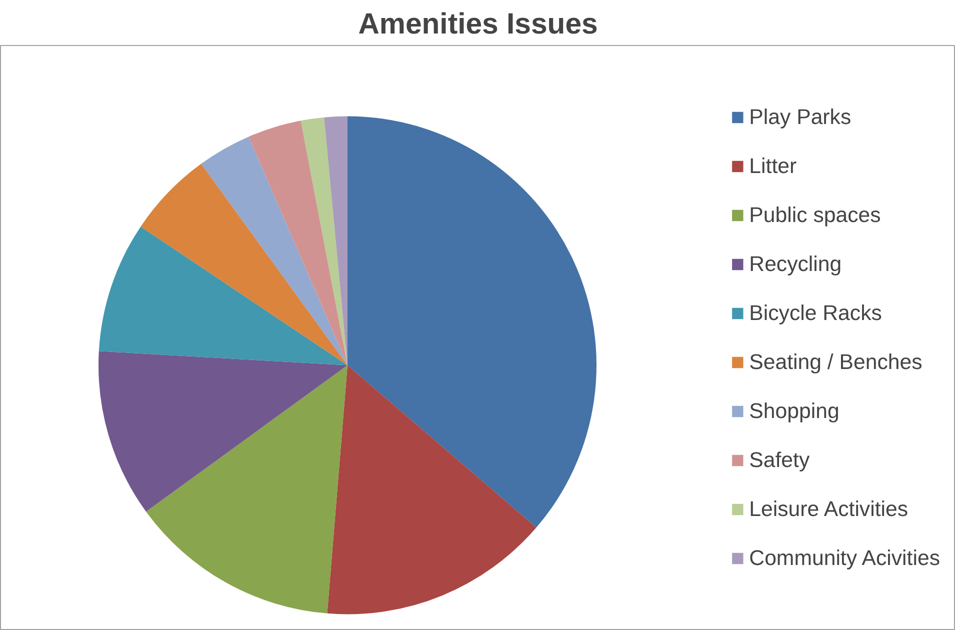  Describe the element at coordinates (478, 24) in the screenshot. I see `chart-title: Amenities Issues` at that location.